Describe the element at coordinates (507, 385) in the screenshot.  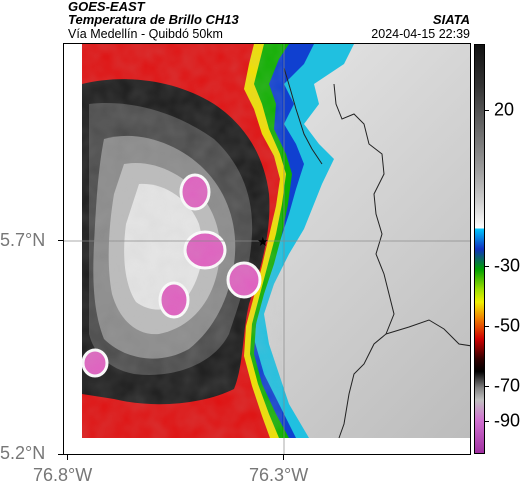
I see `colorbar-label: -70` at that location.